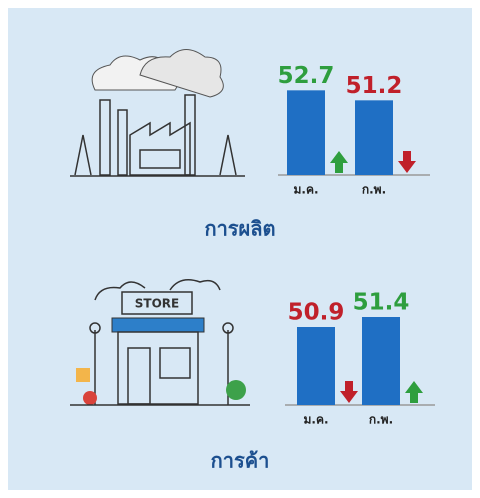  What do you see at coordinates (306, 76) in the screenshot?
I see `value-label: 52.7` at bounding box center [306, 76].